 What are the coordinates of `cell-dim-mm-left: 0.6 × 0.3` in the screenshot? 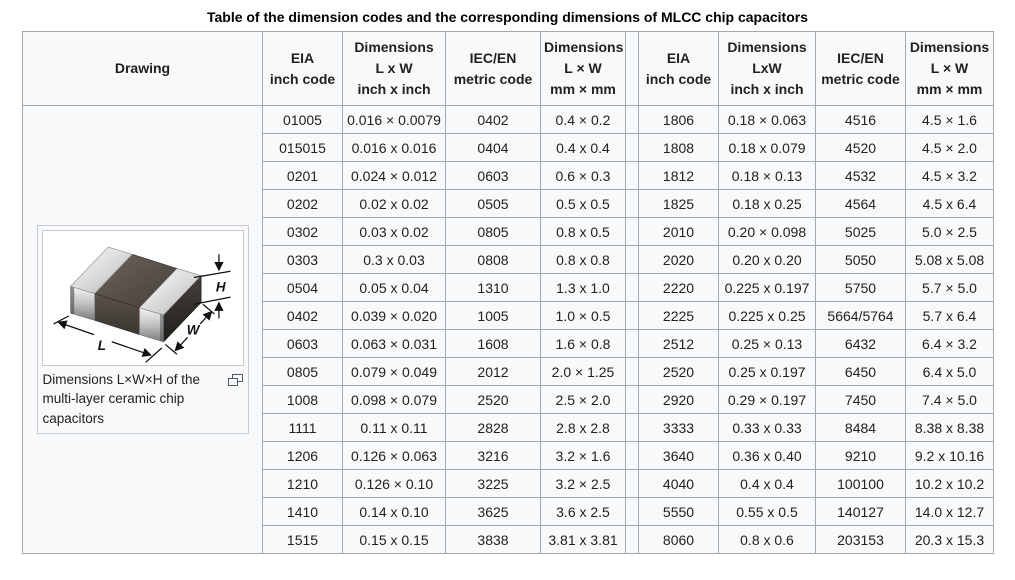 It's located at (583, 175).